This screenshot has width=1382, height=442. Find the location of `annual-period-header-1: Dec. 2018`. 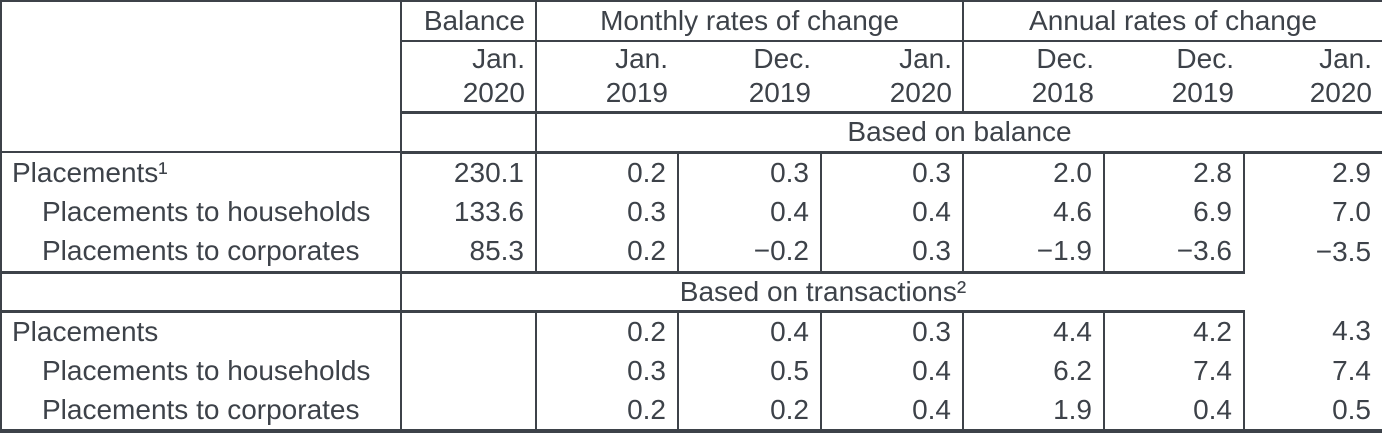

annual-period-header-1: Dec. 2018 is located at coordinates (1033, 77).